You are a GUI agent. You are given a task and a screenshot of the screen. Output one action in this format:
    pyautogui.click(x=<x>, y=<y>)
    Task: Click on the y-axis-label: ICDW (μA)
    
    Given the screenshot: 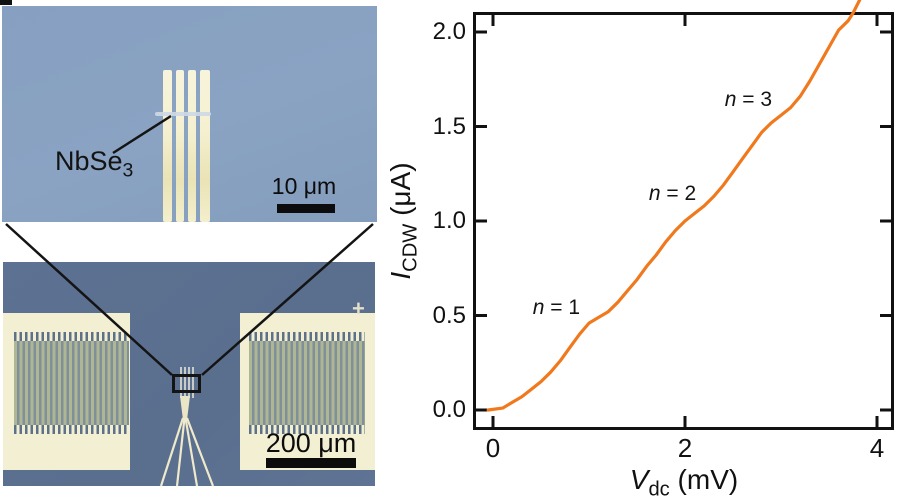 What is the action you would take?
    pyautogui.click(x=403, y=221)
    